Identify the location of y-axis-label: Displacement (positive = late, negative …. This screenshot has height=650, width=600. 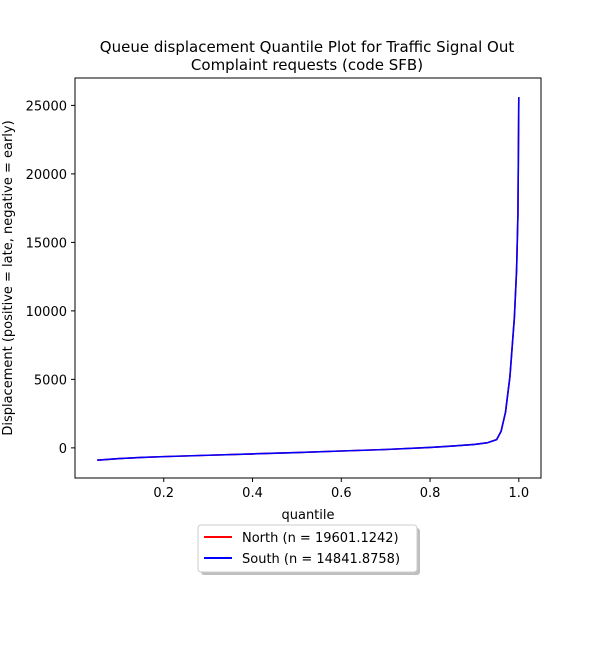
(8, 277).